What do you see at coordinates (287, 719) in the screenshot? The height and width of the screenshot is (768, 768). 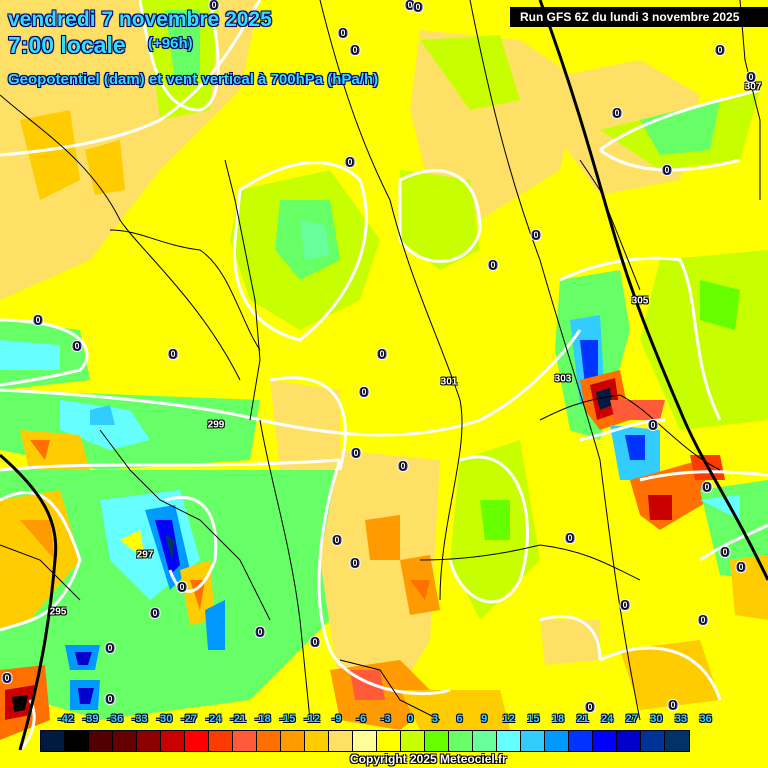 I see `colorbar-tick: -15` at bounding box center [287, 719].